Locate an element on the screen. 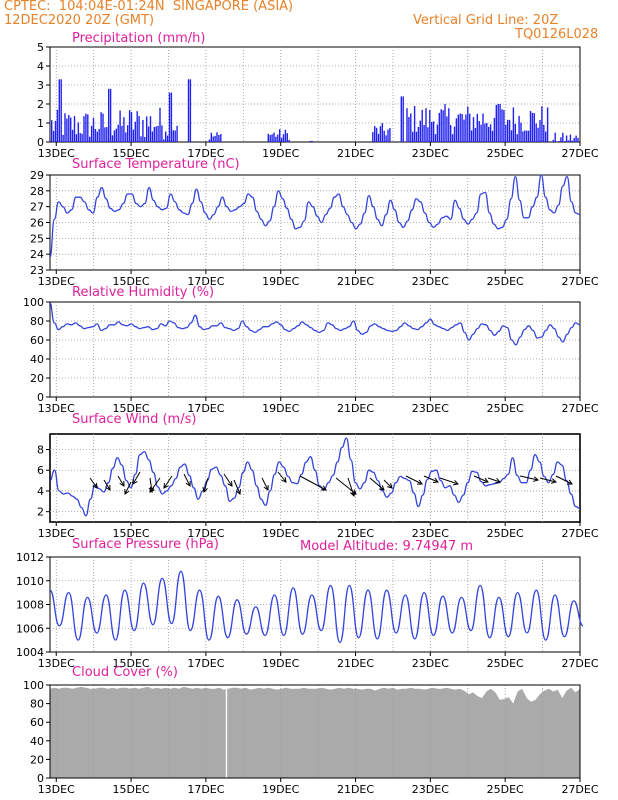 The width and height of the screenshot is (618, 800). x-tick-label: 23DEC is located at coordinates (430, 281).